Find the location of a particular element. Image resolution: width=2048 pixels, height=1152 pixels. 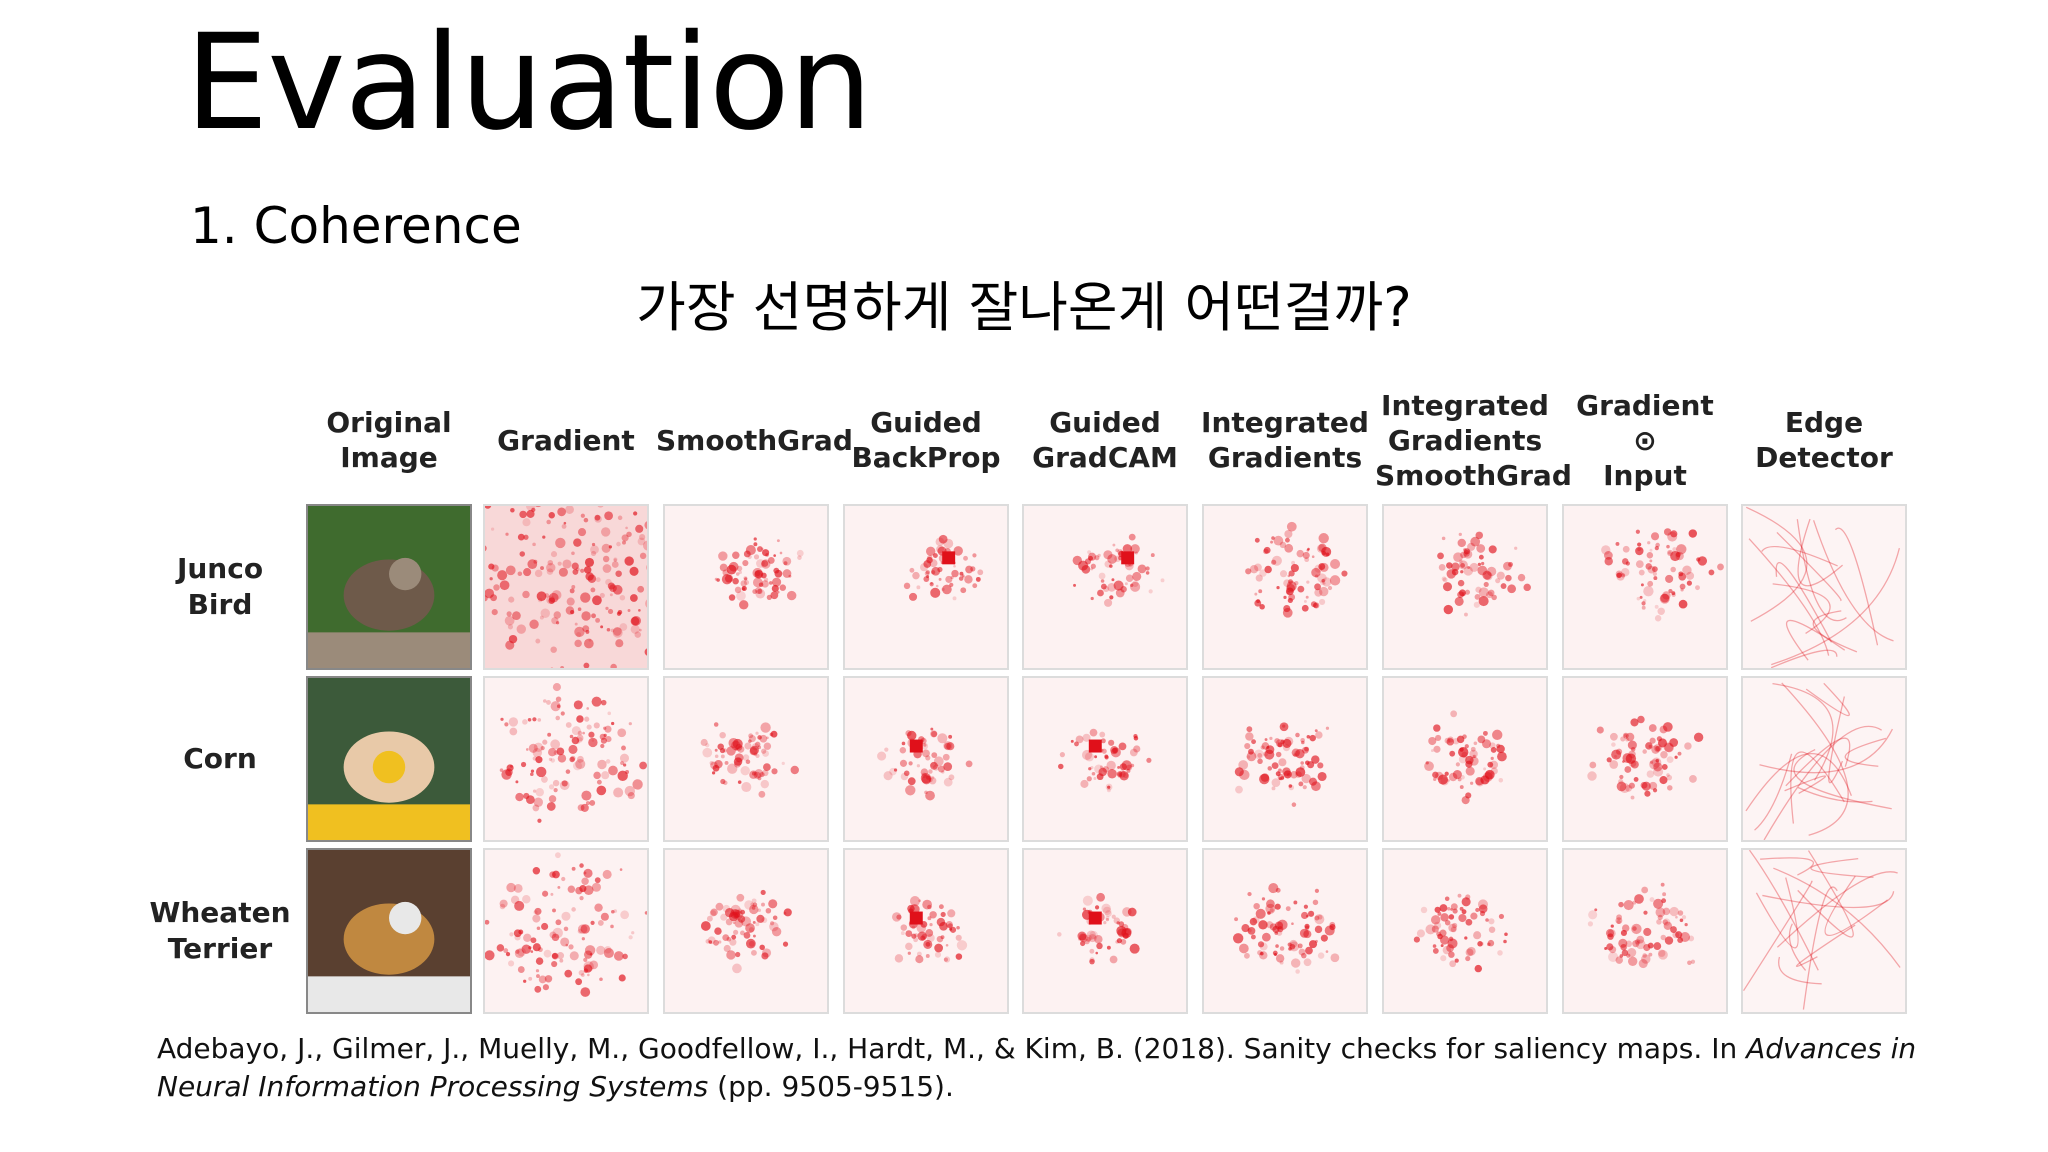

column-header: Integrated Gradients is located at coordinates (1285, 440).